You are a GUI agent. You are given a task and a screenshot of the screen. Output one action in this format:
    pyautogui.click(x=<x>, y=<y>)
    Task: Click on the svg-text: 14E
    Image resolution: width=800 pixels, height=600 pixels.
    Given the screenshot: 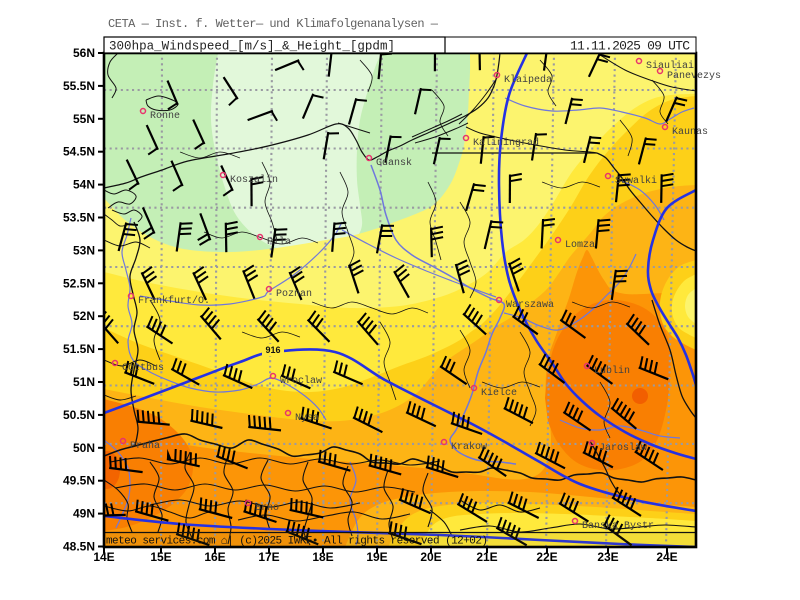 What is the action you would take?
    pyautogui.click(x=103, y=557)
    